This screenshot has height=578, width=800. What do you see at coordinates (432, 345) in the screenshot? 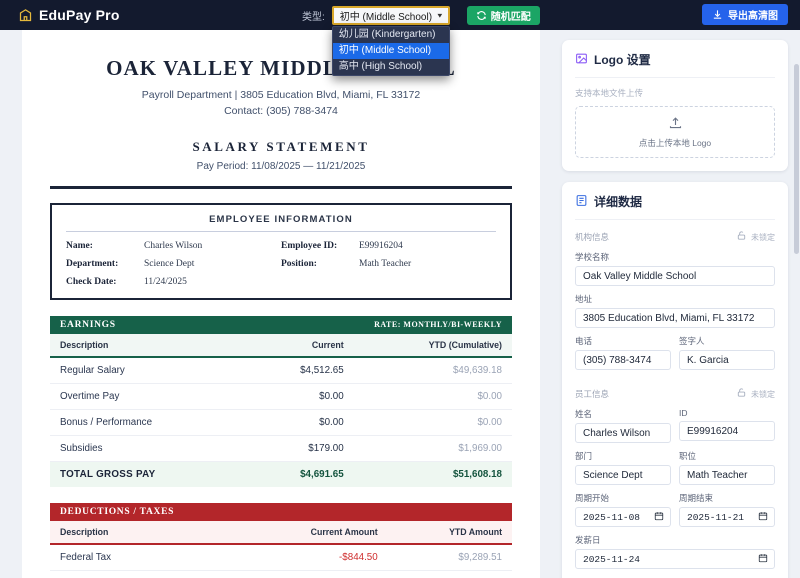
I see `earnings-col-ytd: YTD (Cumulative)` at bounding box center [432, 345].